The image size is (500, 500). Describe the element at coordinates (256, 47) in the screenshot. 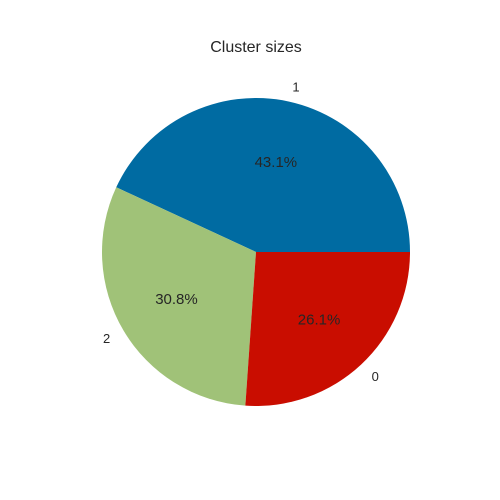

I see `chart-title: Cluster sizes` at that location.